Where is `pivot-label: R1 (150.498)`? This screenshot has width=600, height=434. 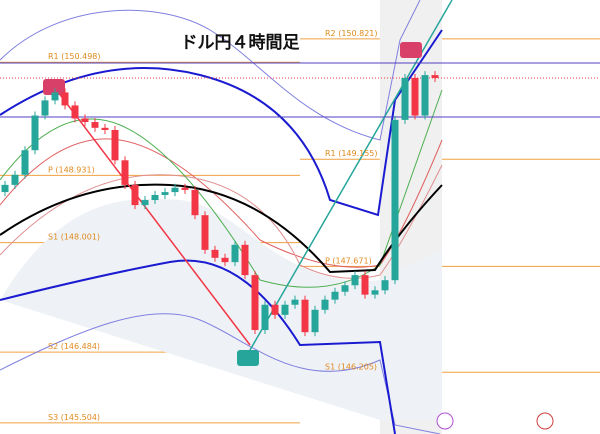 pivot-label: R1 (150.498) is located at coordinates (74, 56).